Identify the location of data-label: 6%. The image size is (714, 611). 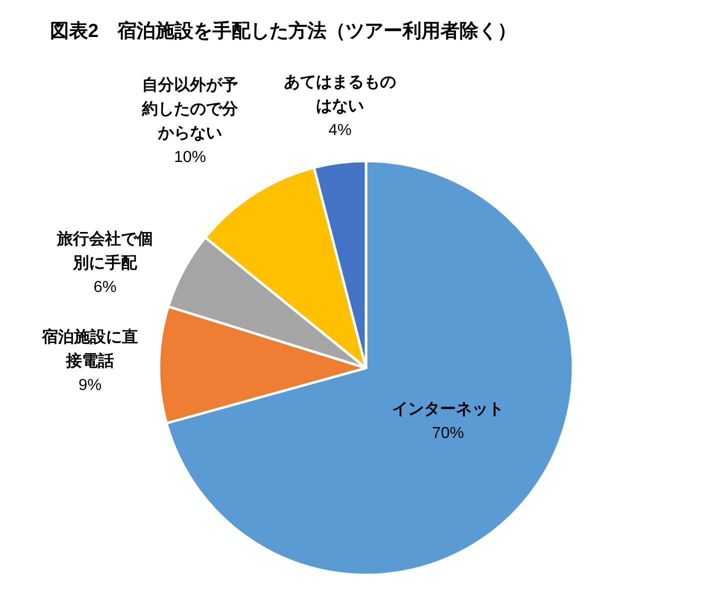
(105, 287).